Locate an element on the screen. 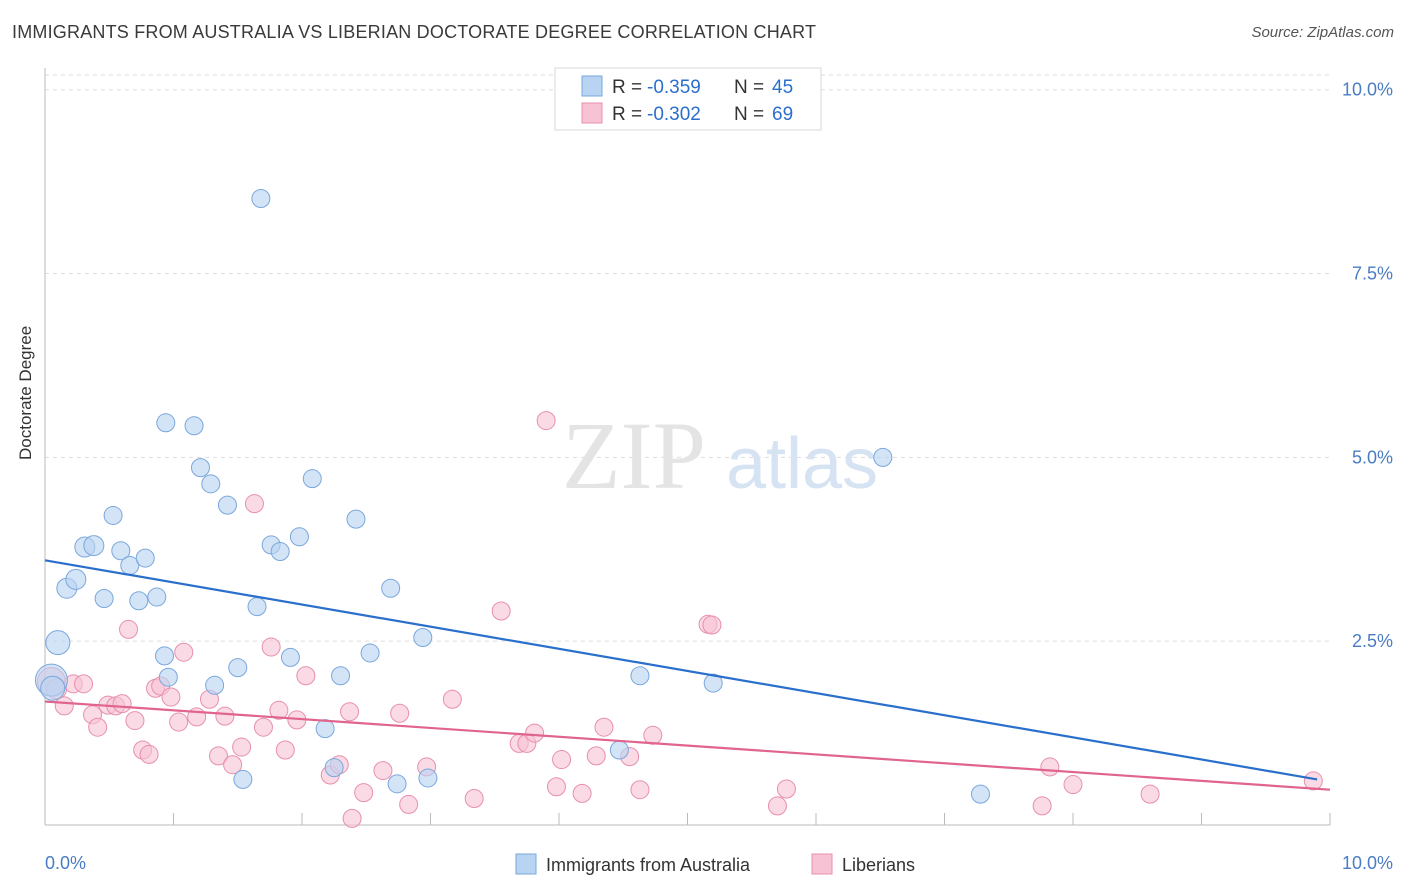  watermark-atlas: atlas is located at coordinates (802, 464).